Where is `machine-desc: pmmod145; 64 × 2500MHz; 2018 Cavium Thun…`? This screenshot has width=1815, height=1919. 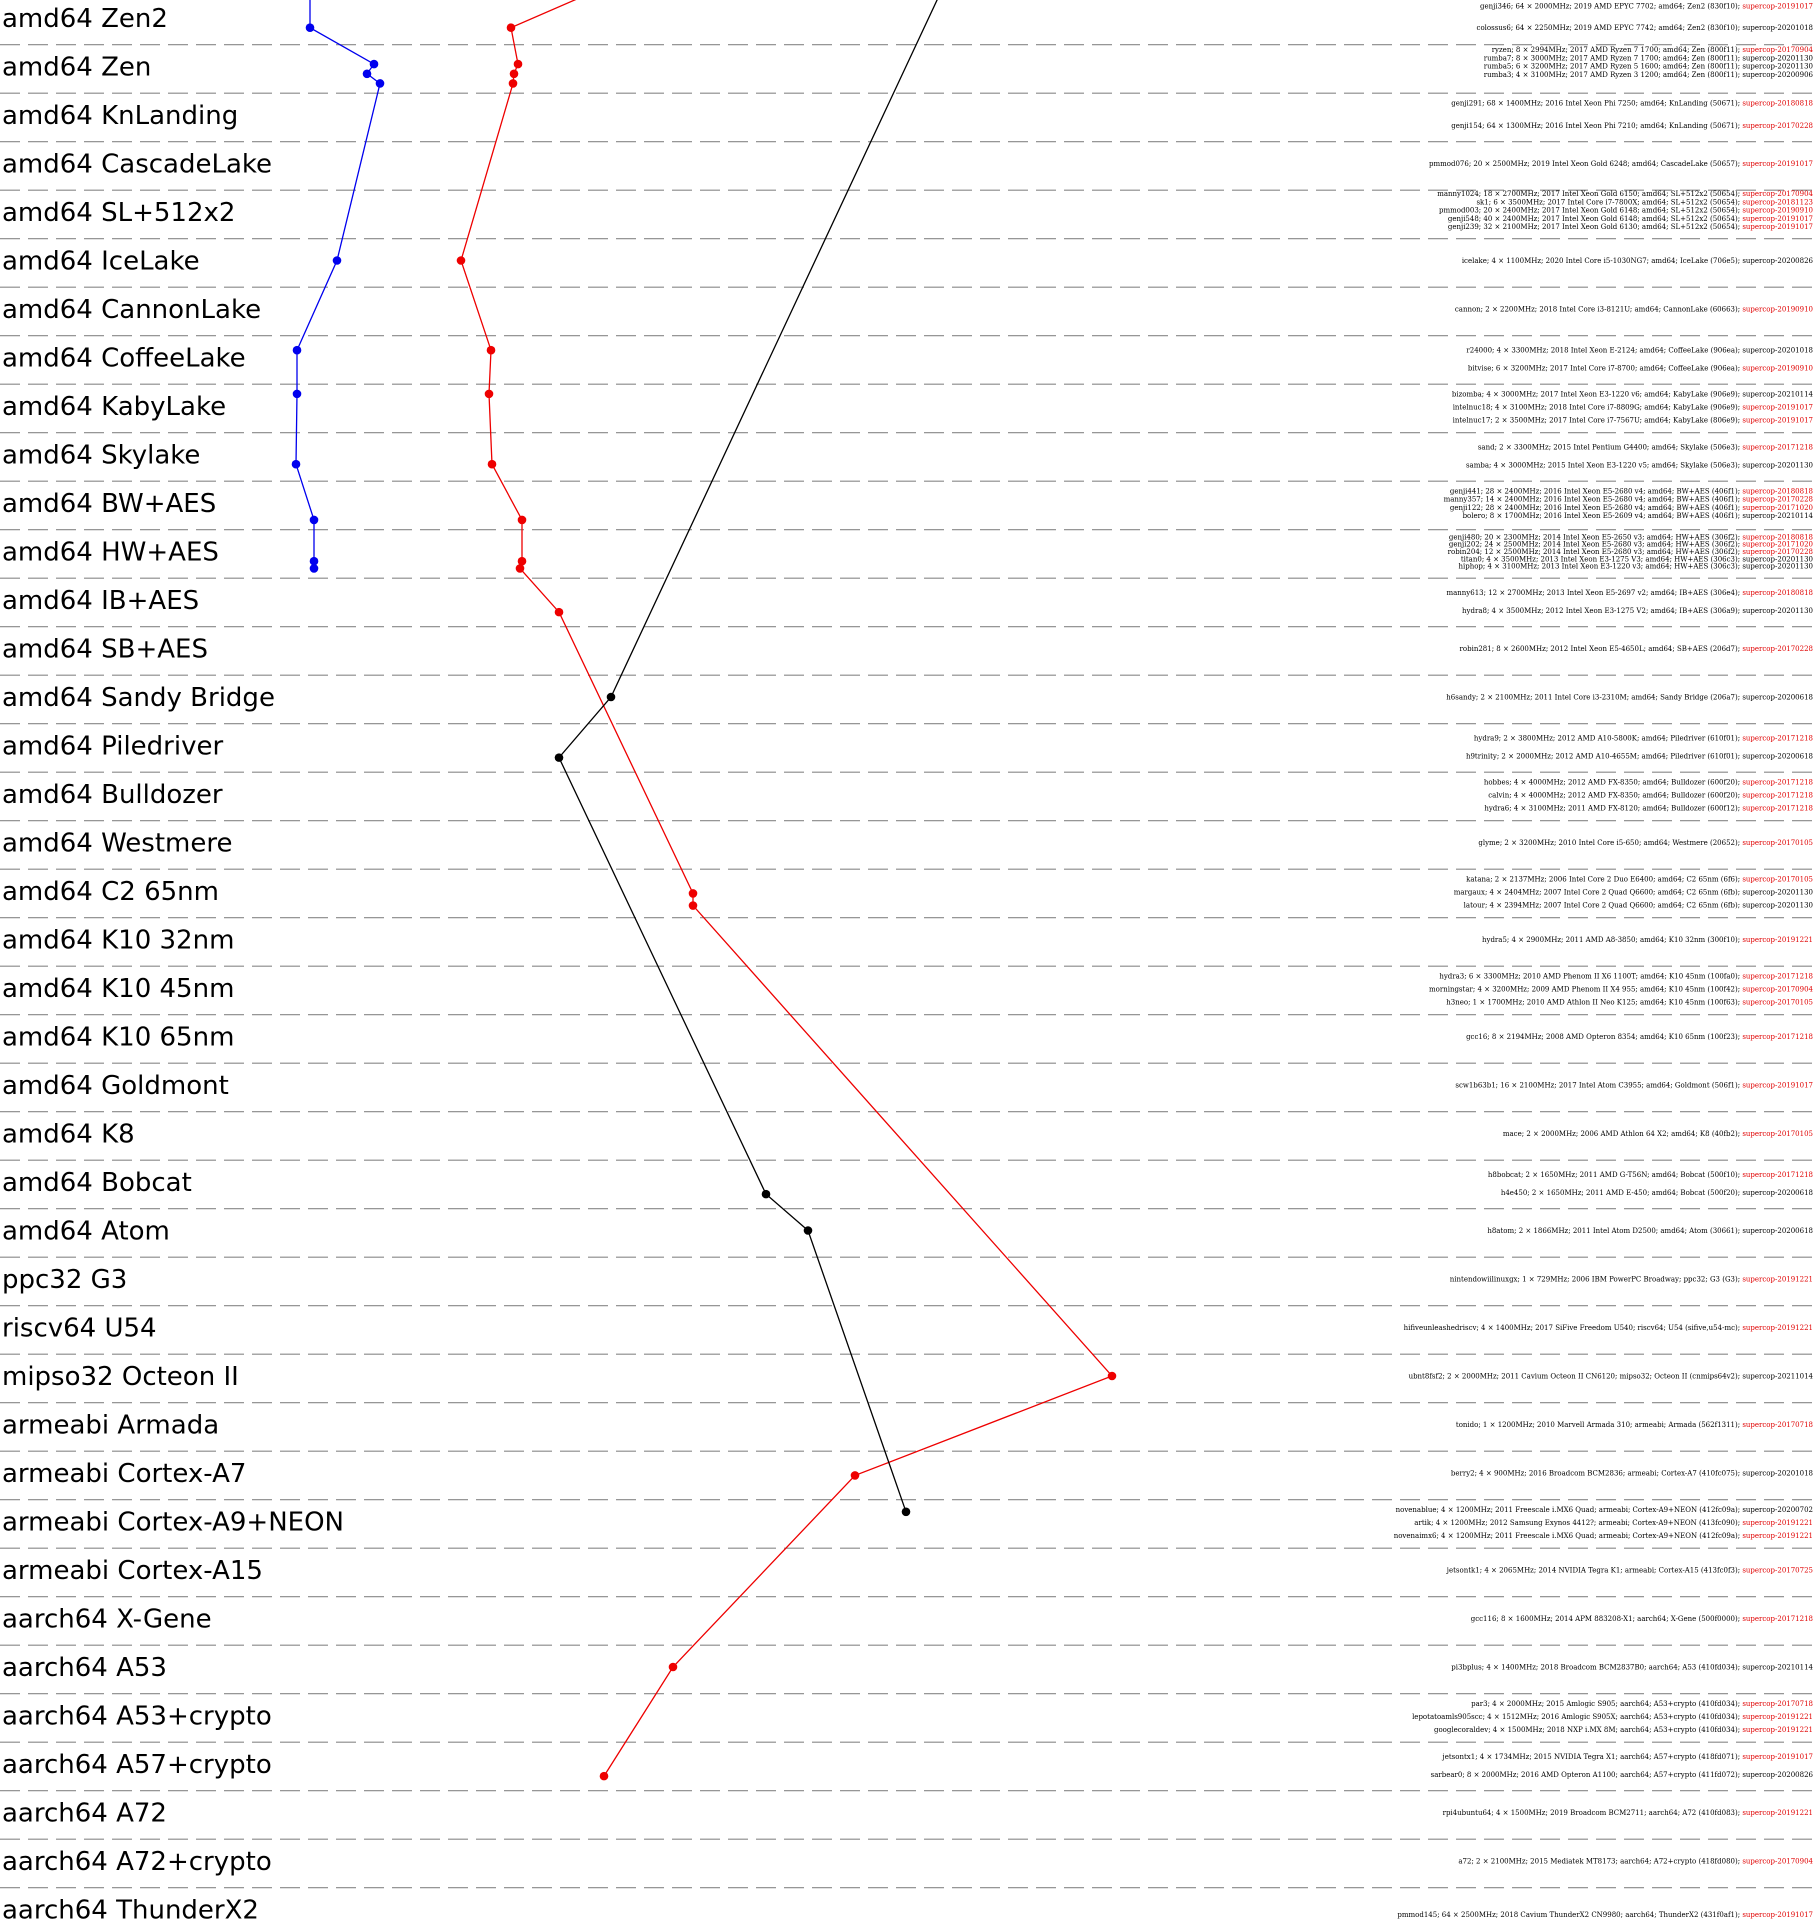
machine-desc: pmmod145; 64 × 2500MHz; 2018 Cavium Thun… is located at coordinates (1569, 1915).